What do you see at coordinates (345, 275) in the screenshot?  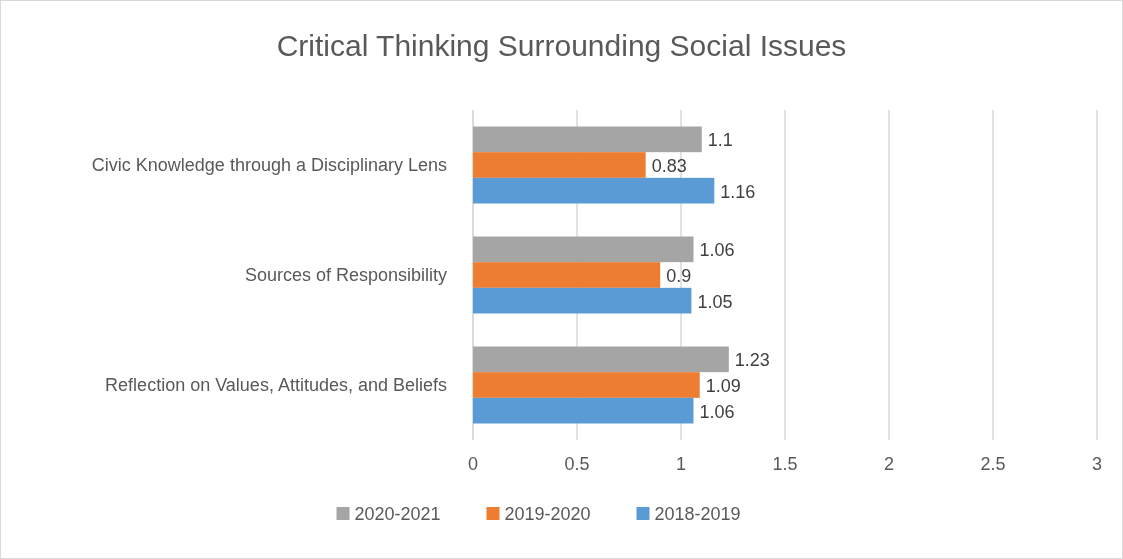 I see `y-tick-label: Sources of Responsibility` at bounding box center [345, 275].